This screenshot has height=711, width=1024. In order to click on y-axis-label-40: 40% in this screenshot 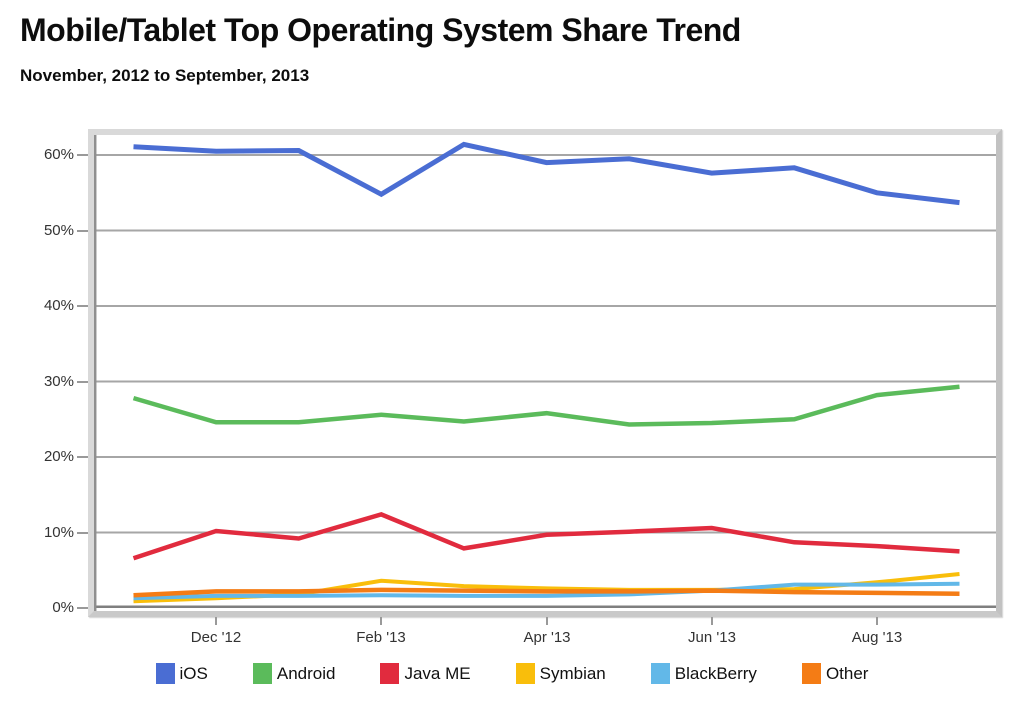, I will do `click(58, 305)`.